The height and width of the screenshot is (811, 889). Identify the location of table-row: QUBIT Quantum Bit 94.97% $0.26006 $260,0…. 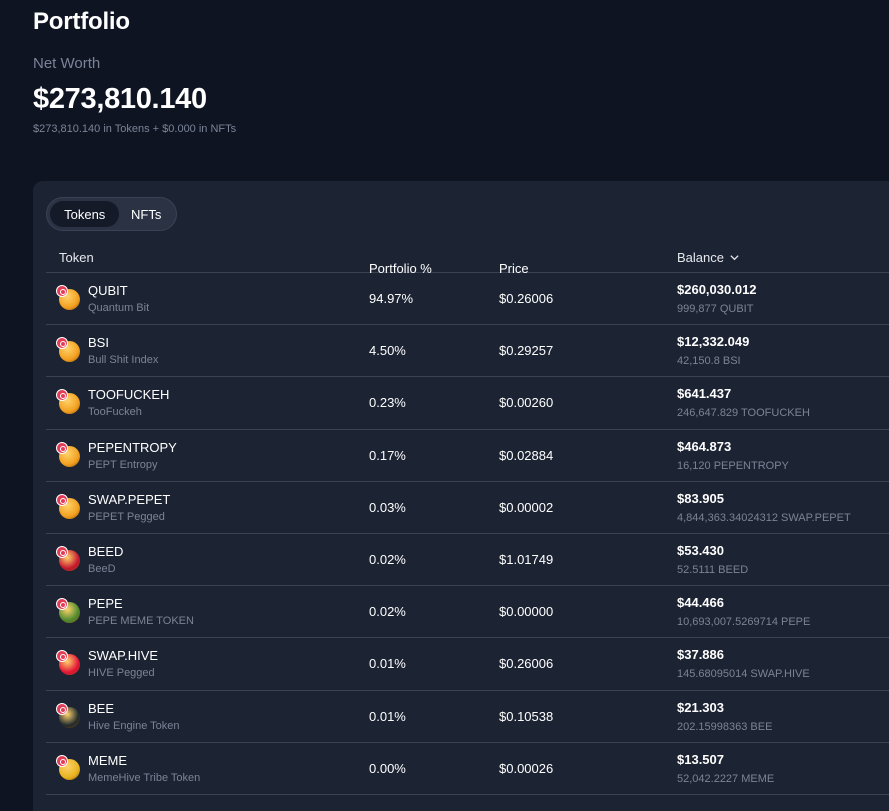
(467, 299).